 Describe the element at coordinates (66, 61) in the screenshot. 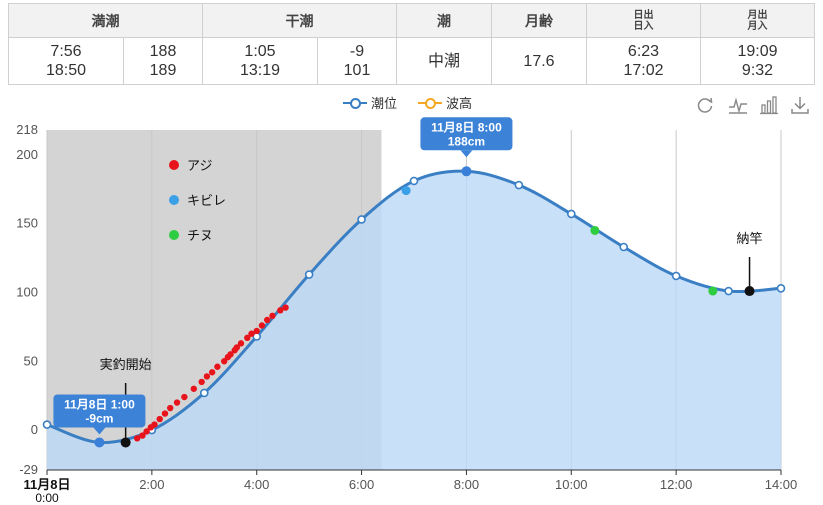

I see `high-tide-times: 7:56 18:50` at that location.